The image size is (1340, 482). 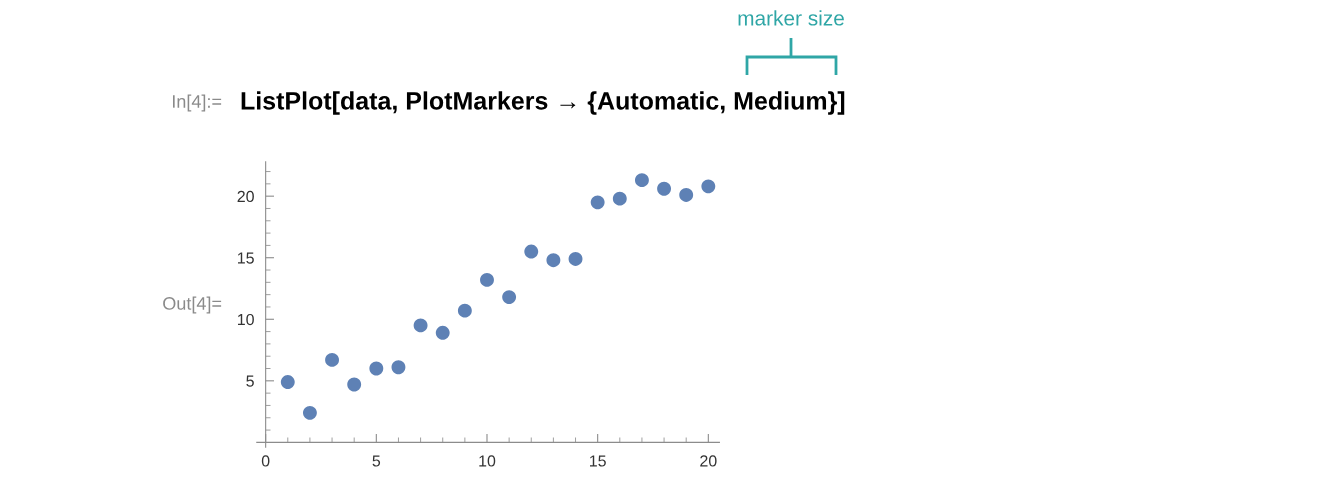 I want to click on text: ListPlot[data, PlotMarkers → {Automatic, Medium}], so click(x=543, y=103).